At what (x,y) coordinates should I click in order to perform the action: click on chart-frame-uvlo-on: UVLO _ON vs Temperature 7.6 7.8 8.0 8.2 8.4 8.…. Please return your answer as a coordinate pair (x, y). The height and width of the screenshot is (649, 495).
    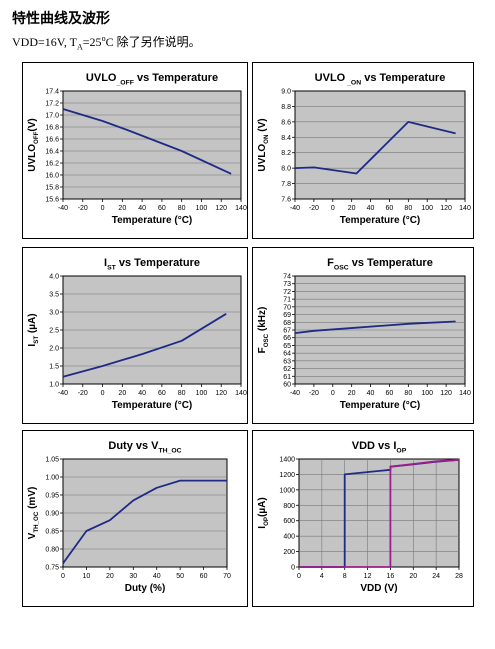
    Looking at the image, I should click on (363, 150).